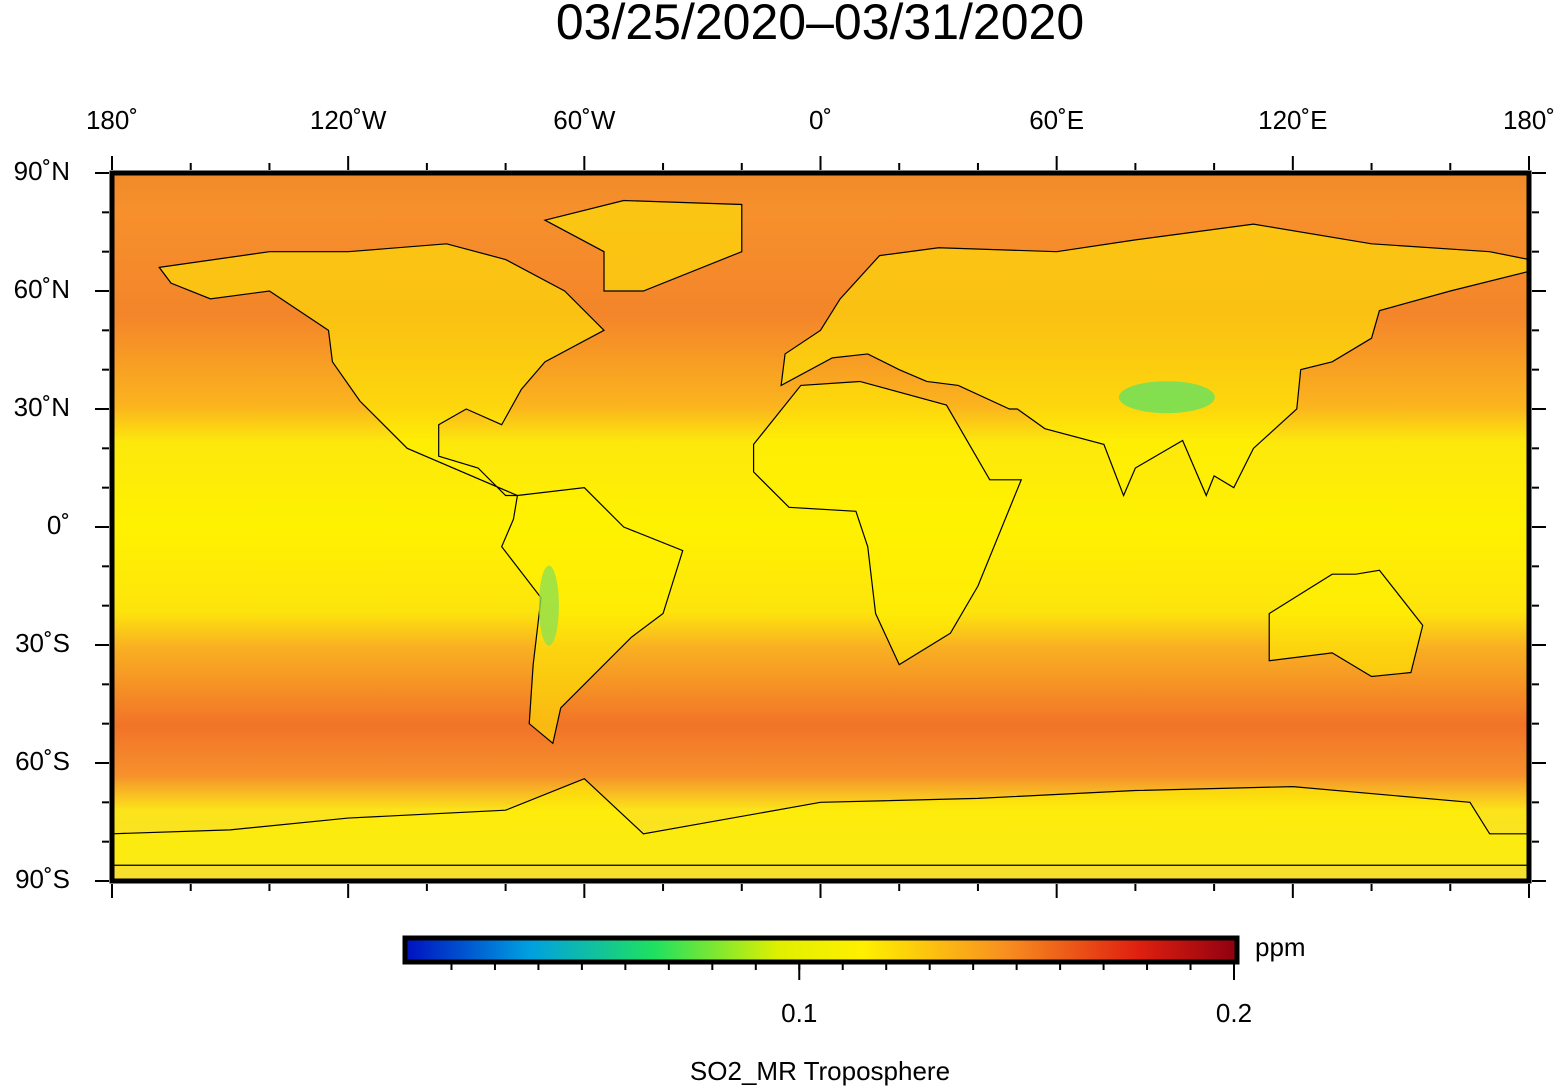 This screenshot has width=1561, height=1090. I want to click on lat-label: 90˚S, so click(42, 879).